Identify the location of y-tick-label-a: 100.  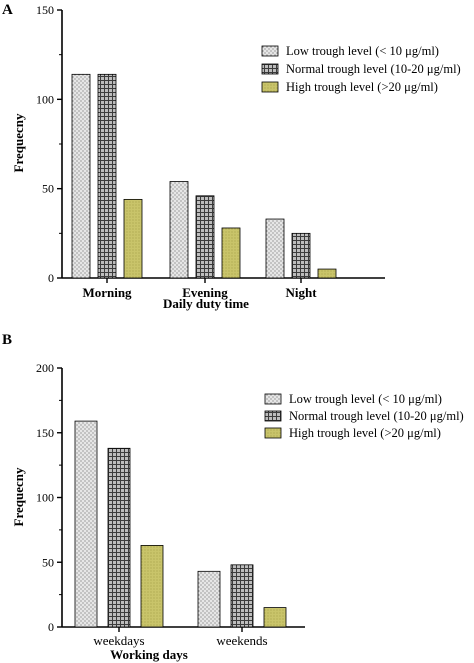
(45, 99).